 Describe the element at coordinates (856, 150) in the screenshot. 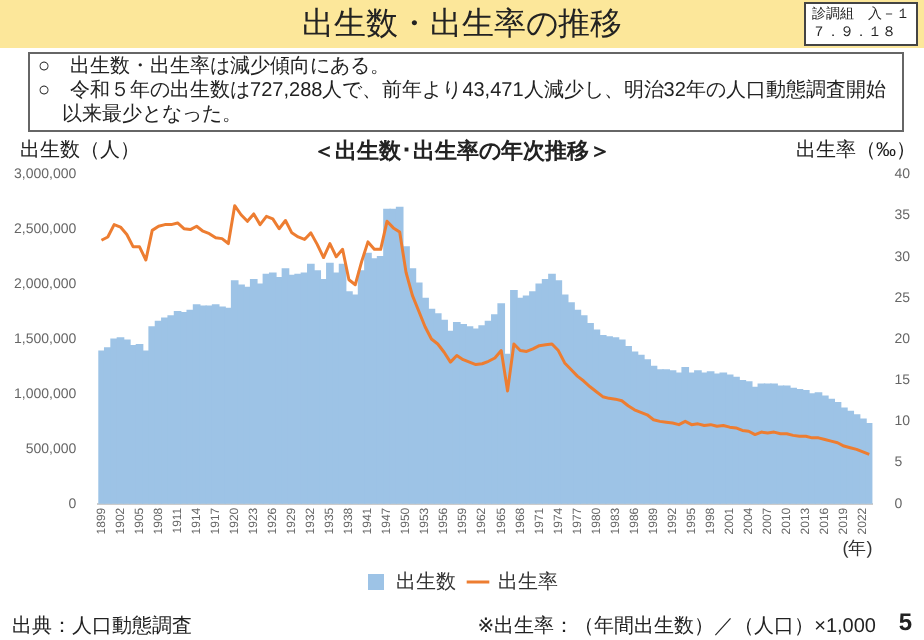

I see `y2-axis-title: 出生率（‰）` at that location.